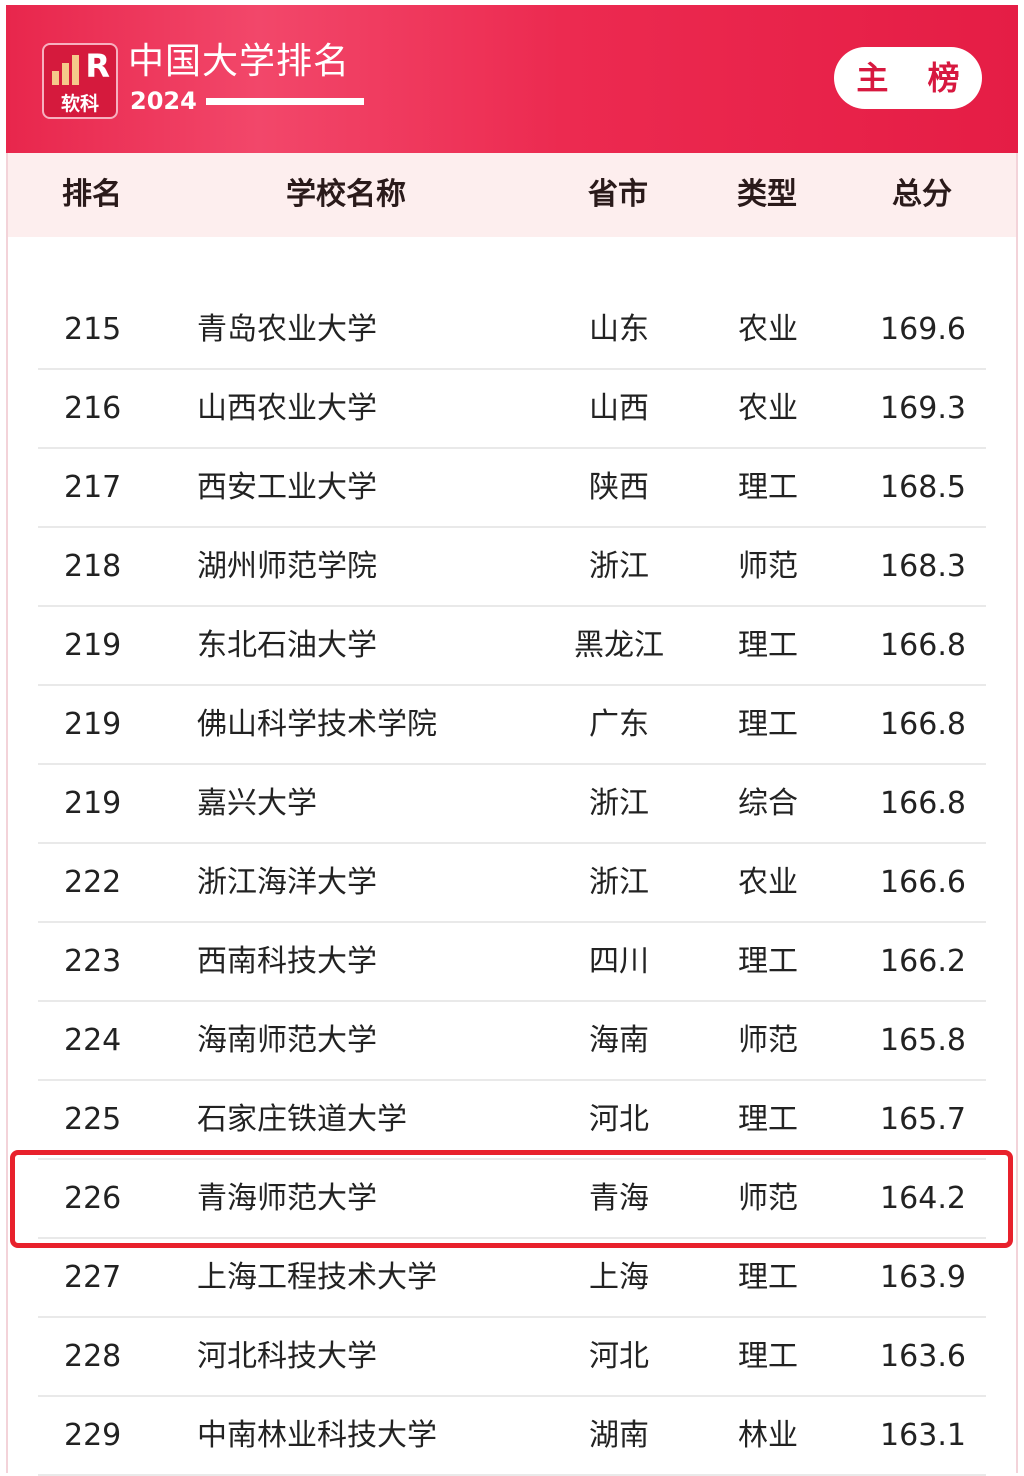 The height and width of the screenshot is (1476, 1024). I want to click on table-row: 228 河北科技大学 河北 理工 163.6, so click(512, 1357).